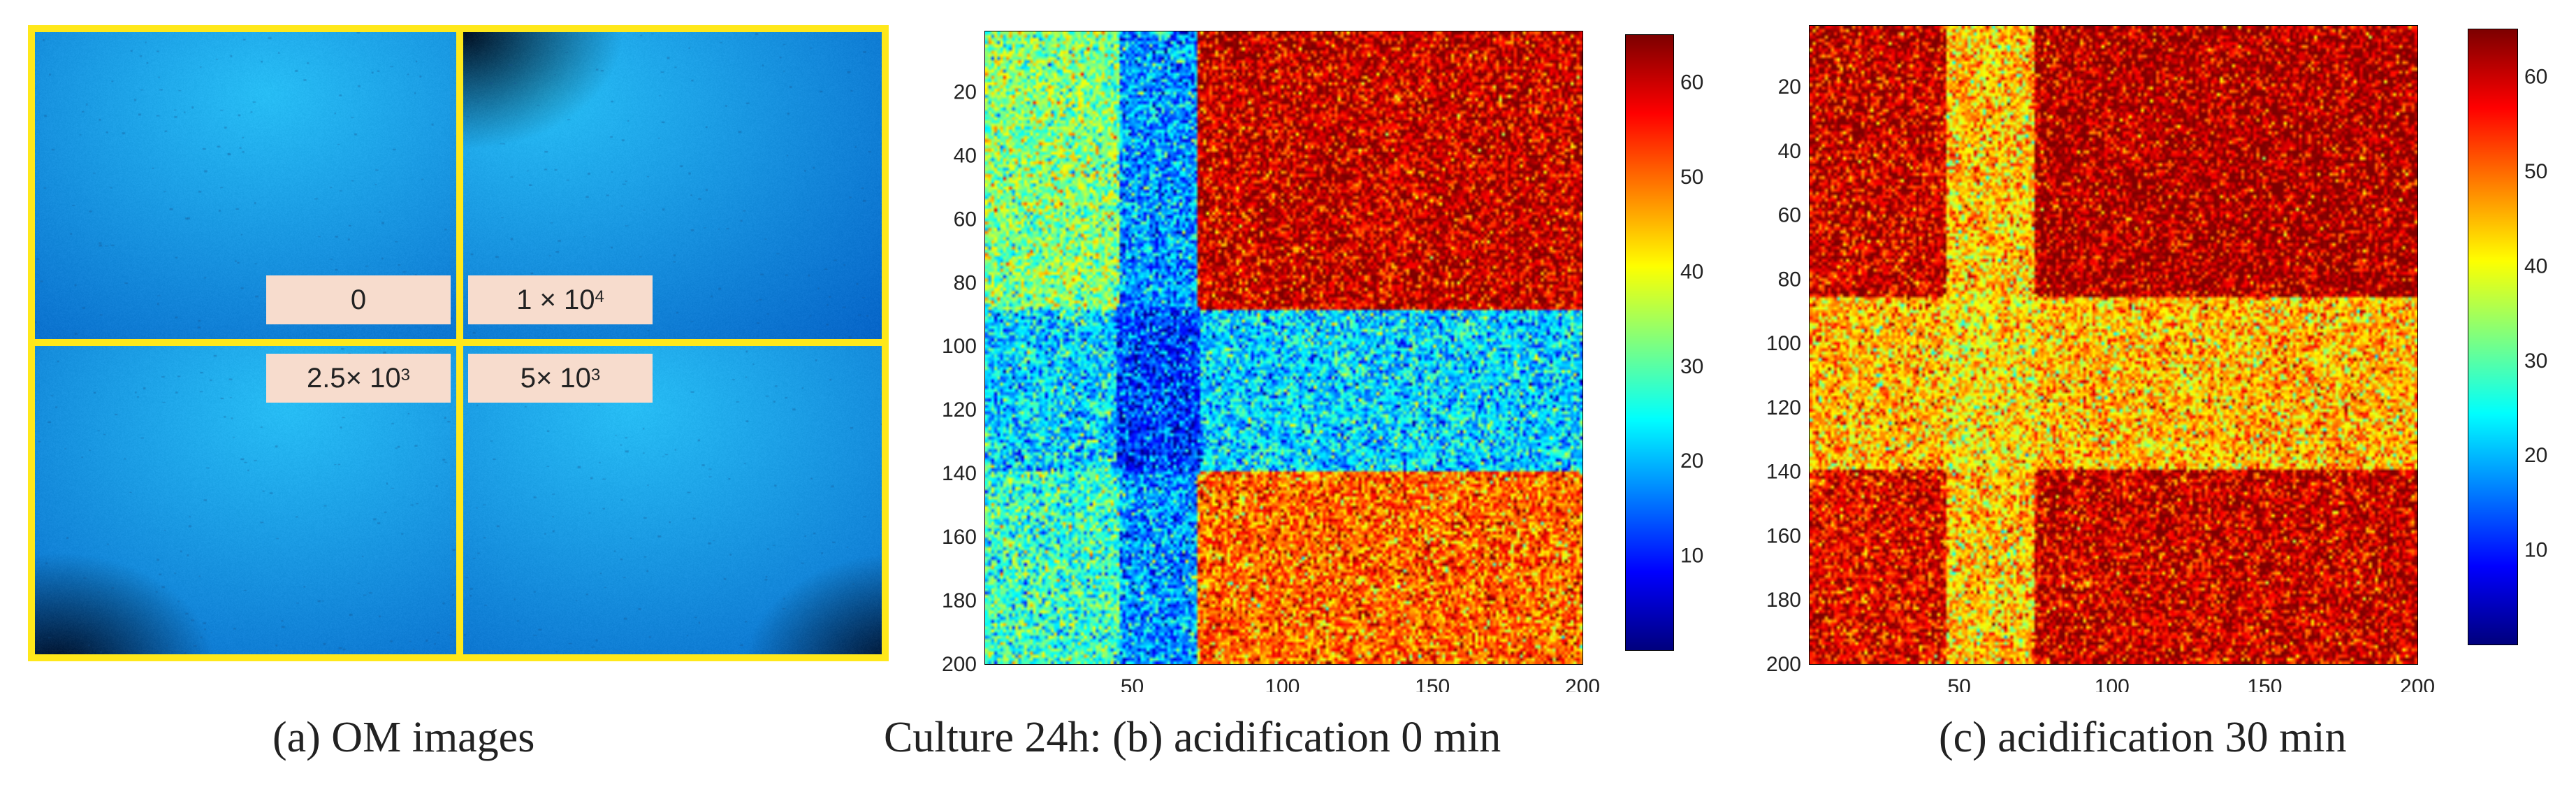 The width and height of the screenshot is (2576, 792). What do you see at coordinates (358, 299) in the screenshot?
I see `om-label-0: 0` at bounding box center [358, 299].